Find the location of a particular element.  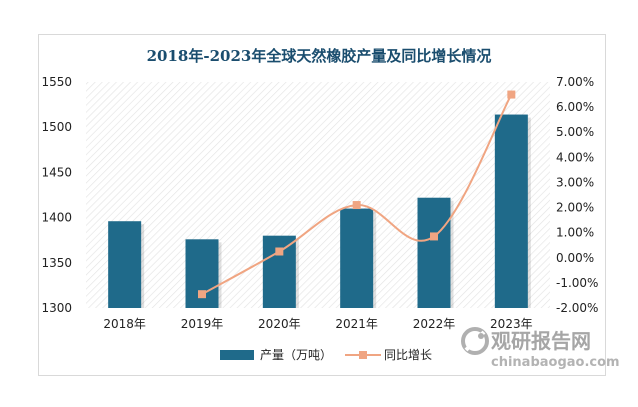

right-tick-label: 4.00% is located at coordinates (575, 157).